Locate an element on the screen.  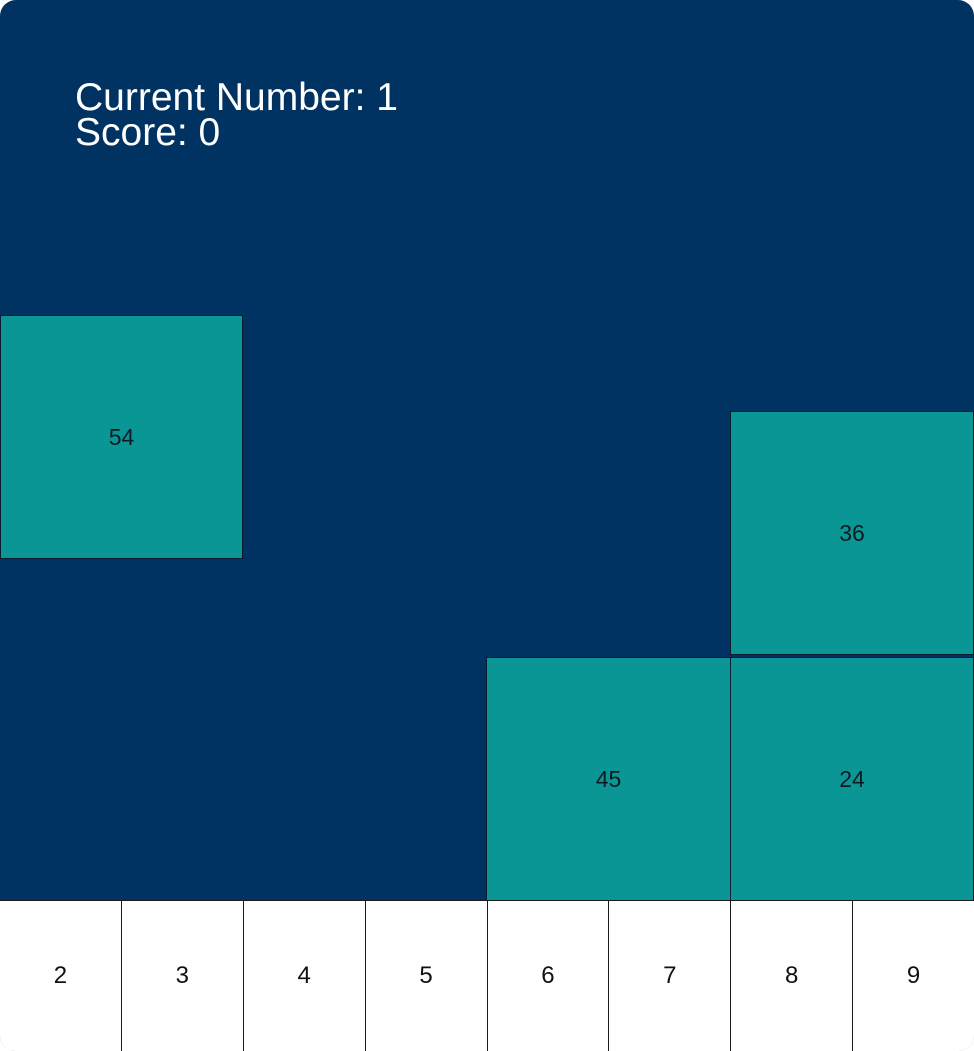
block-value: 36 is located at coordinates (852, 532).